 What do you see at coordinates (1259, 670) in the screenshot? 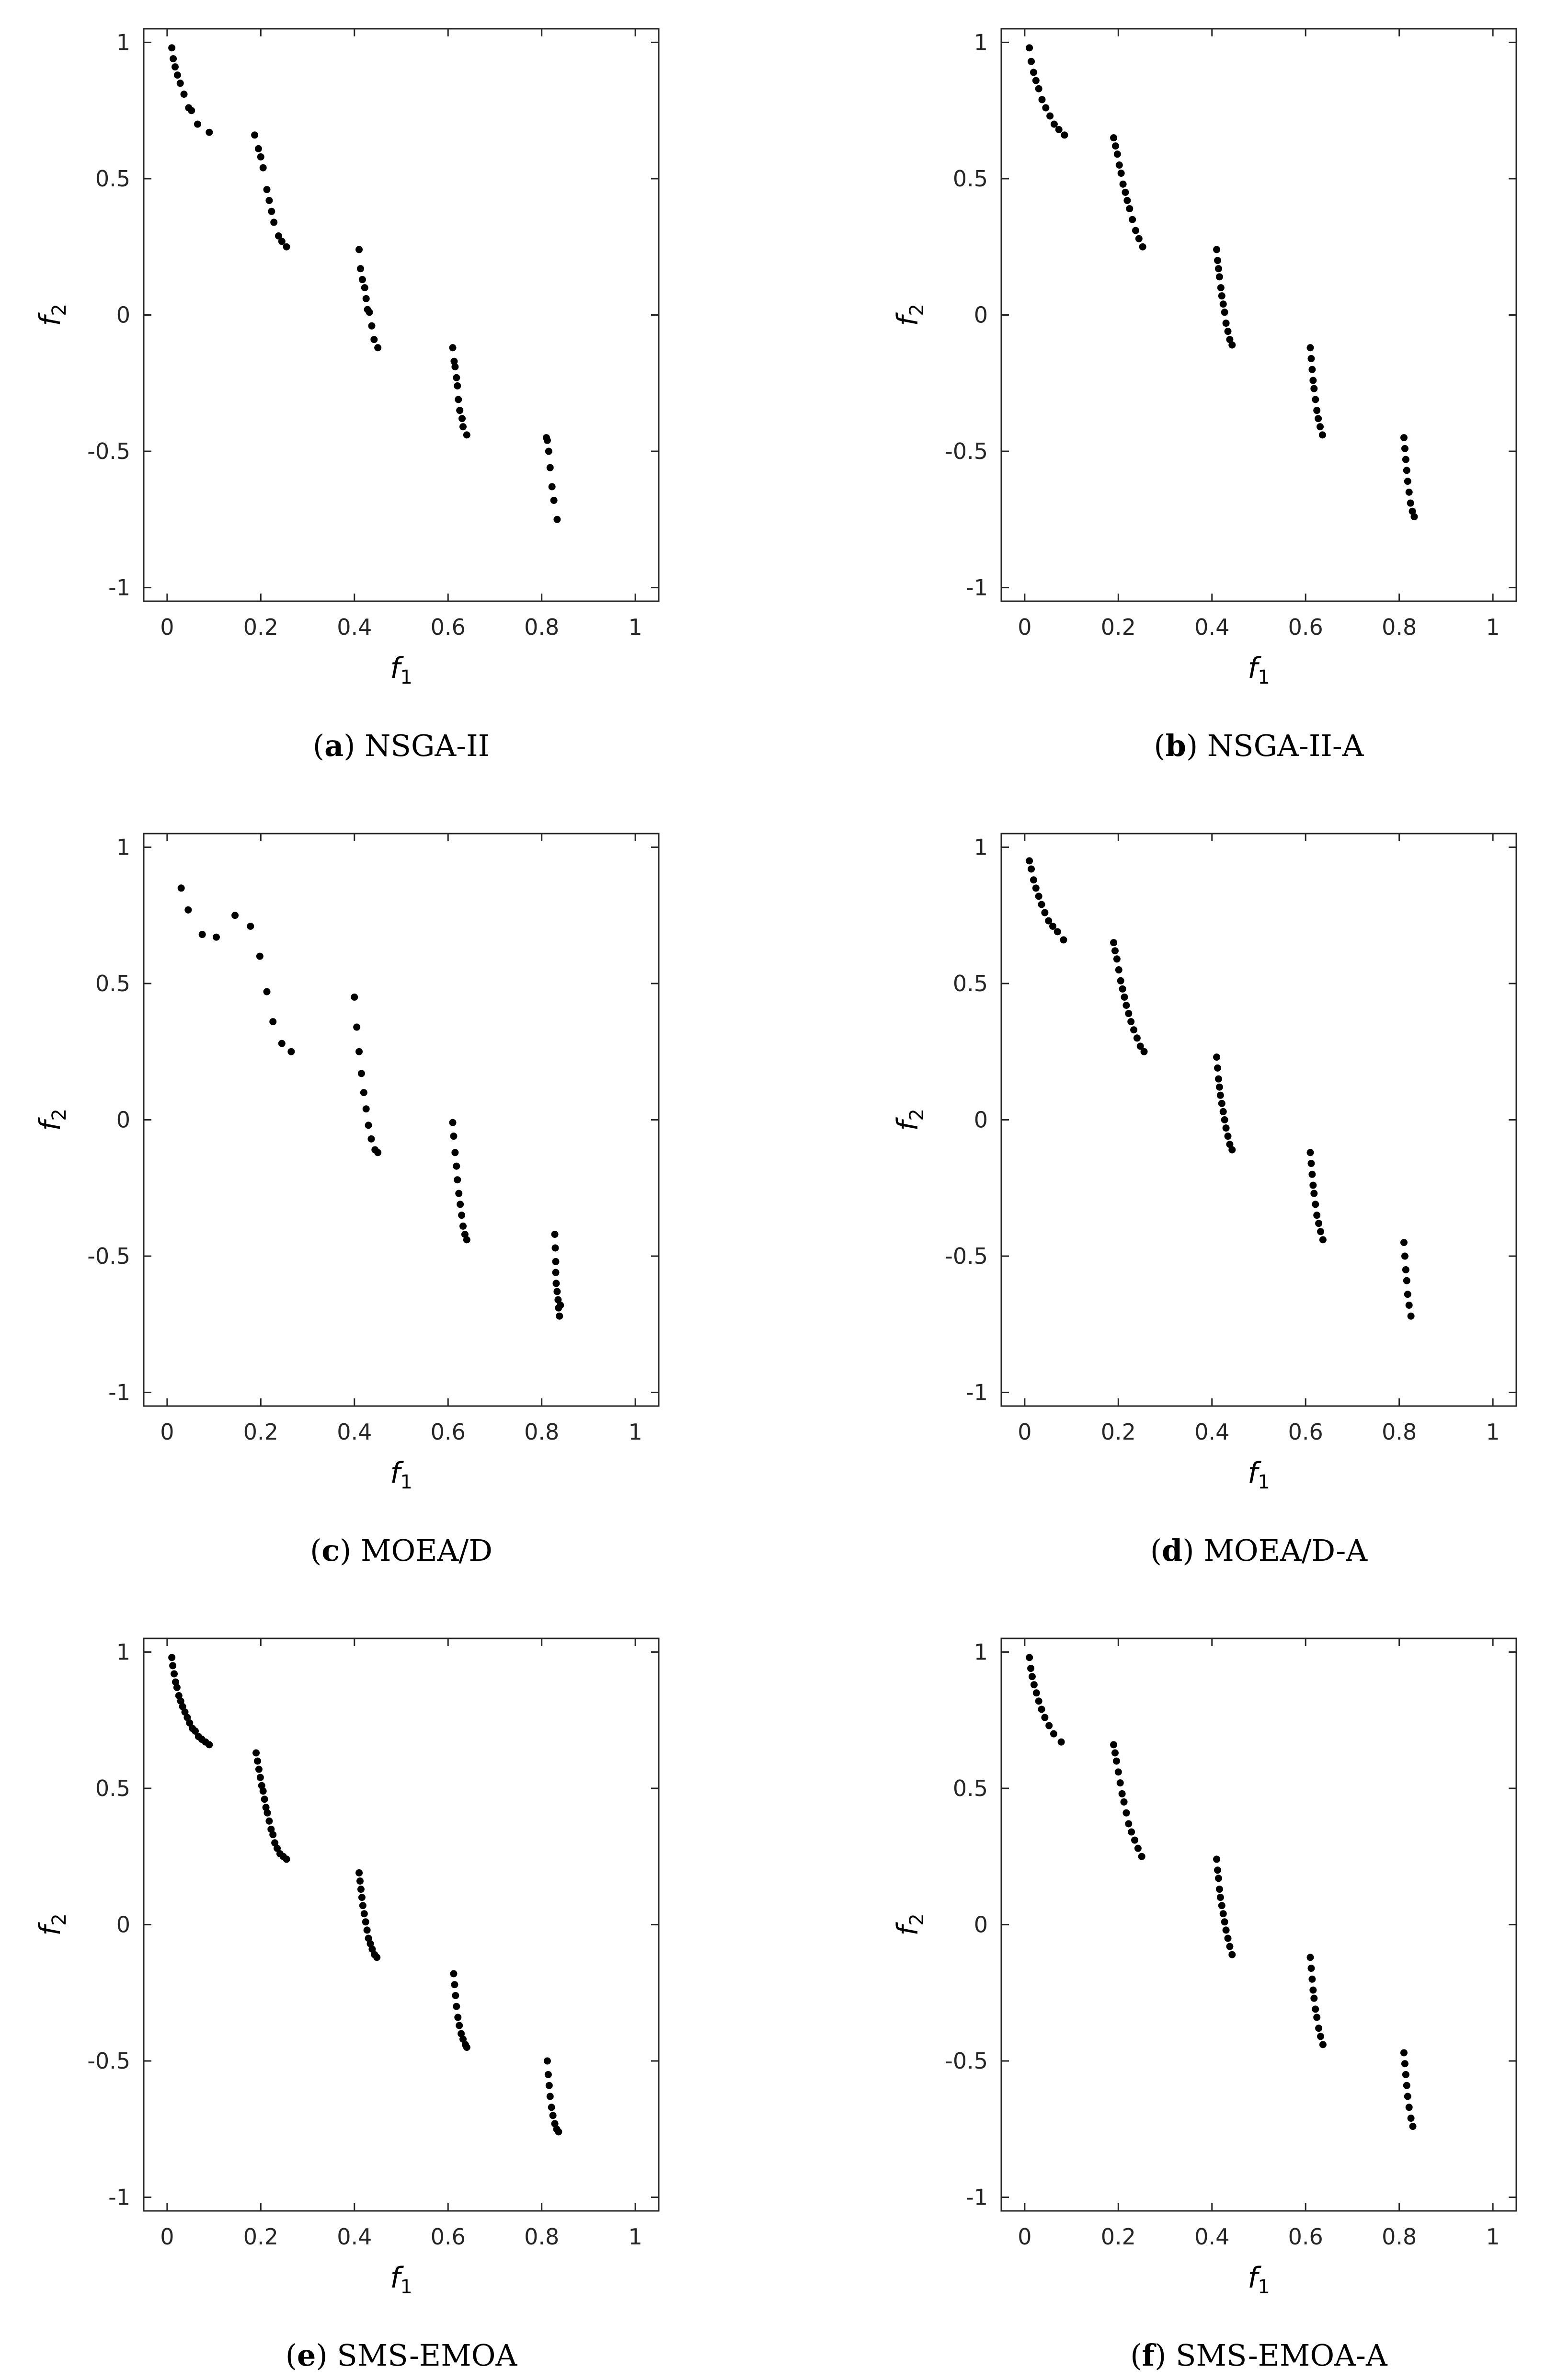
I see `x-axis-label: f1` at bounding box center [1259, 670].